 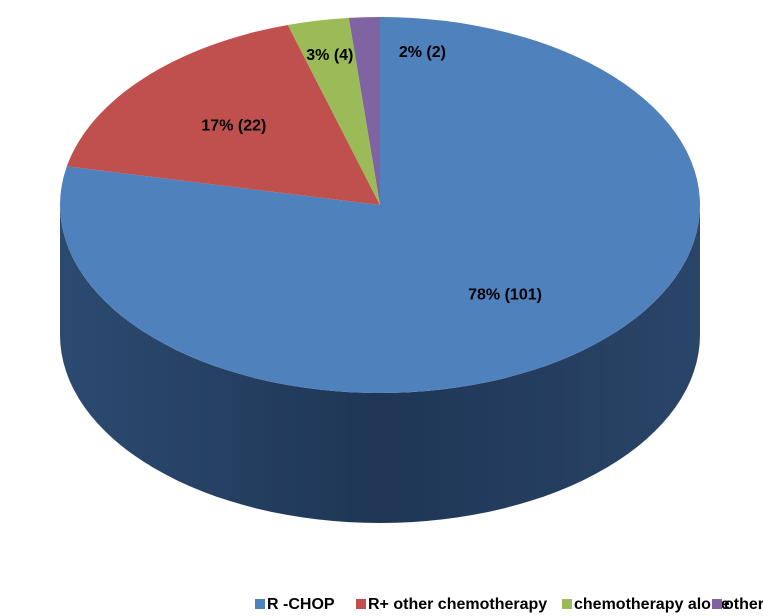 I want to click on data-label: 2% (2), so click(x=422, y=52).